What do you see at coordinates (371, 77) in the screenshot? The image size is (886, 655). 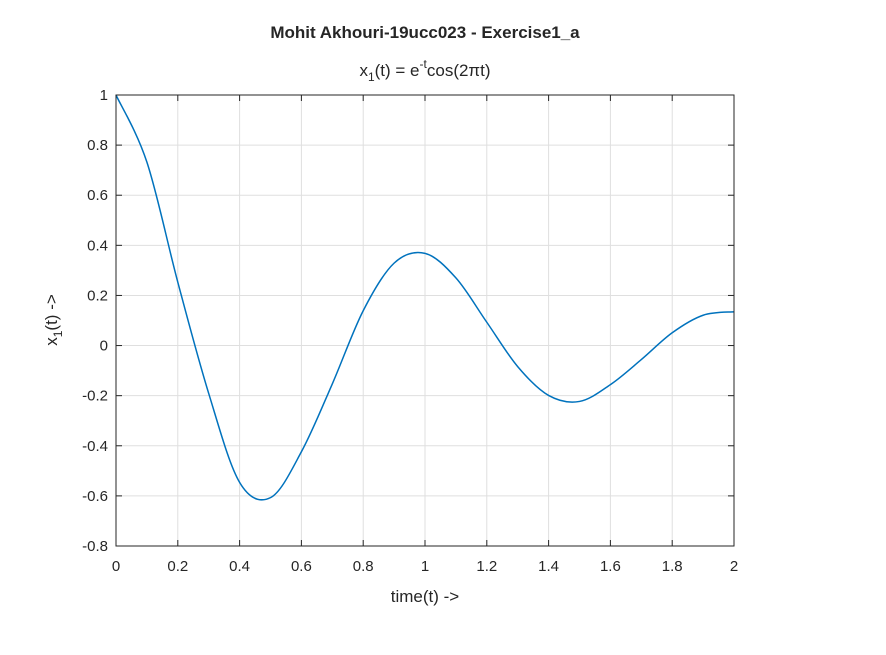 I see `subtitle-lhs-sub: 1` at bounding box center [371, 77].